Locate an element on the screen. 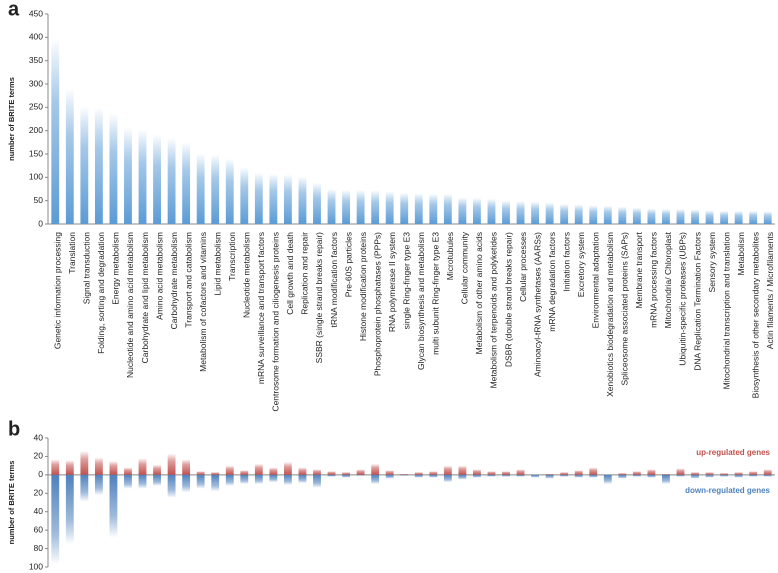  x-tick-label: Histone modification proteins is located at coordinates (363, 286).